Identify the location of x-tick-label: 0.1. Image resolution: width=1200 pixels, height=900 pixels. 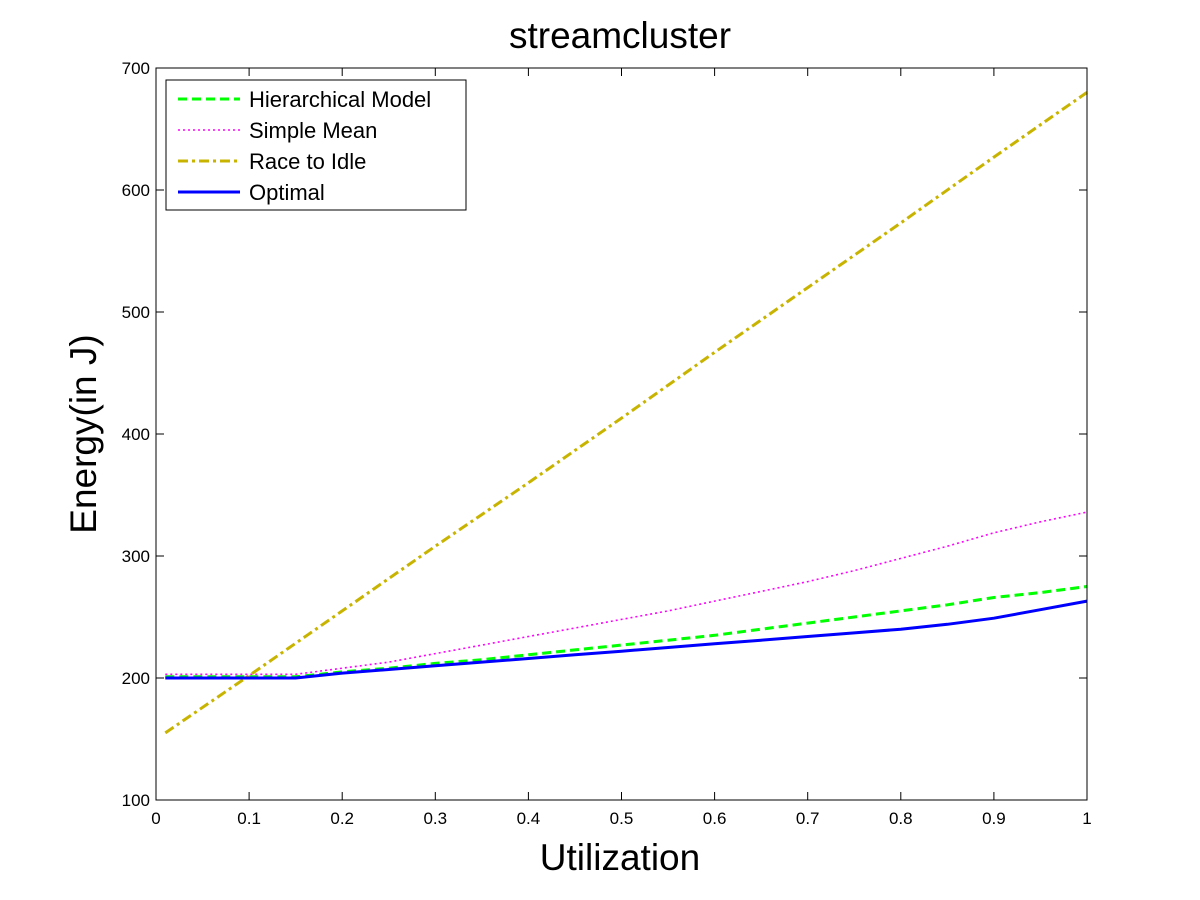
(249, 818).